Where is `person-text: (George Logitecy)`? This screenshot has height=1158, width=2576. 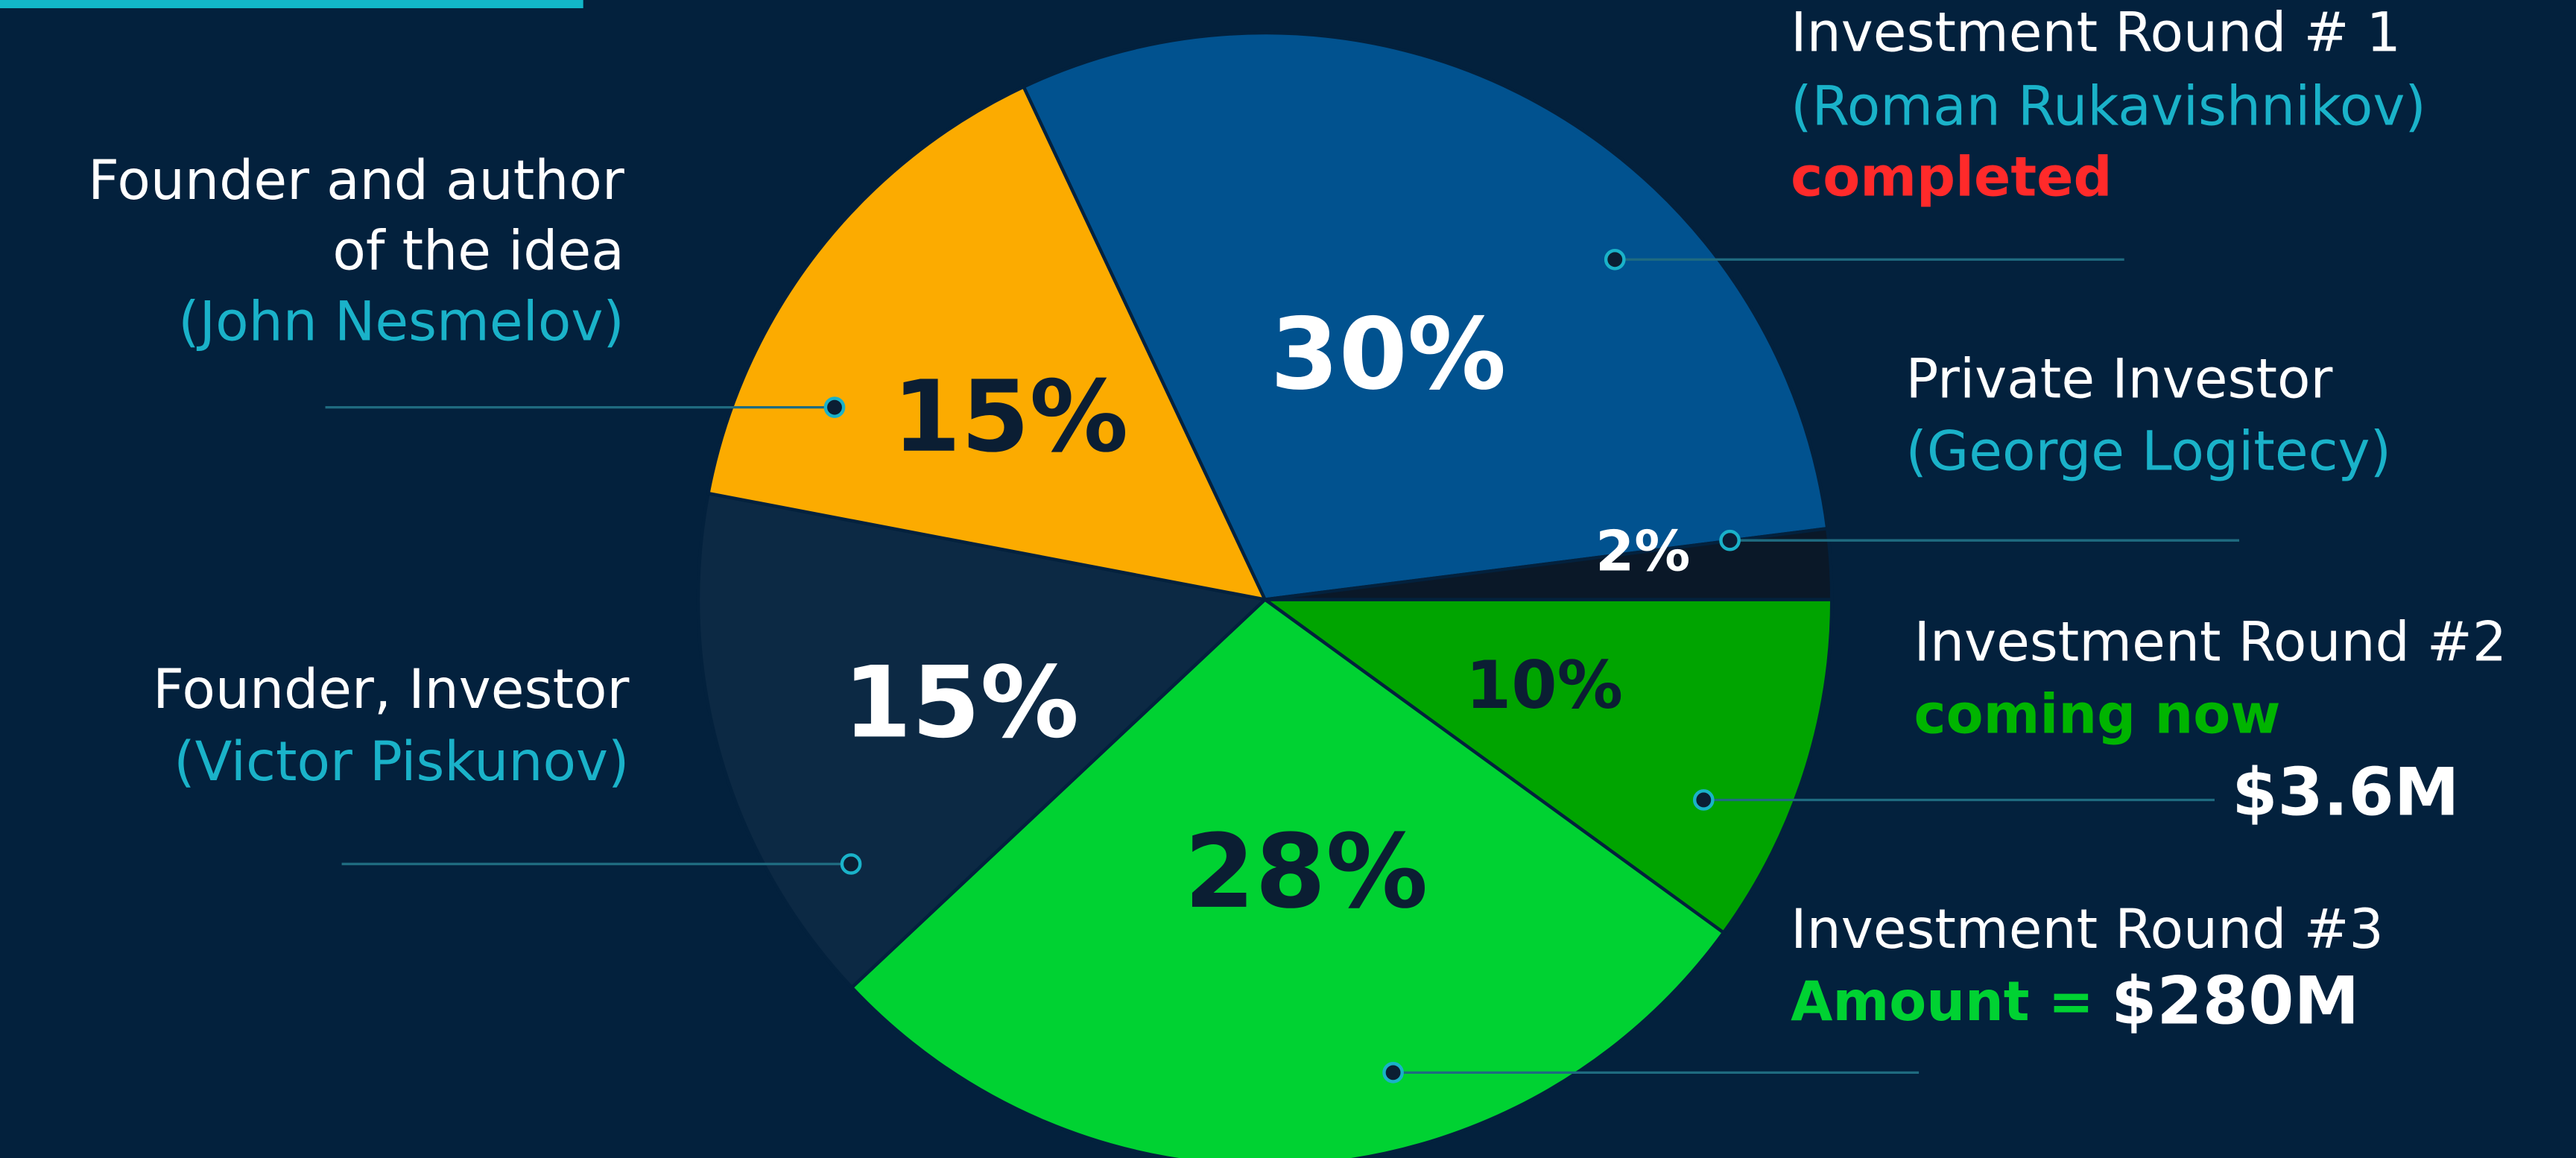 person-text: (George Logitecy) is located at coordinates (2148, 452).